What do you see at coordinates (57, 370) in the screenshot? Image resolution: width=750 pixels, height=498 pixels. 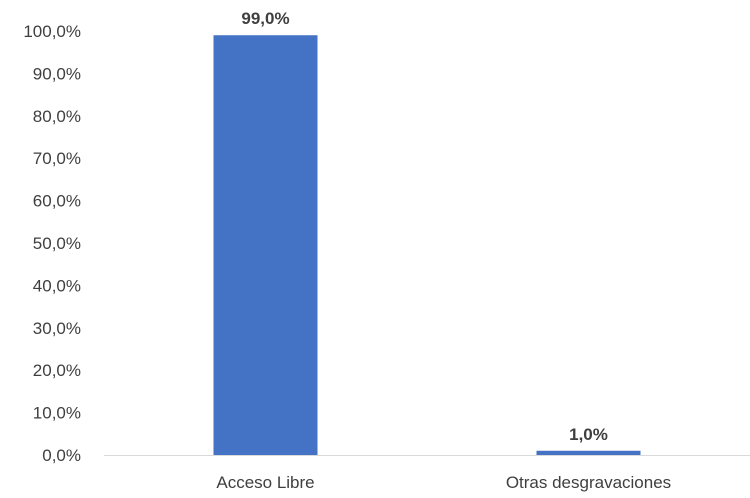 I see `y-tick-label: 20,0%` at bounding box center [57, 370].